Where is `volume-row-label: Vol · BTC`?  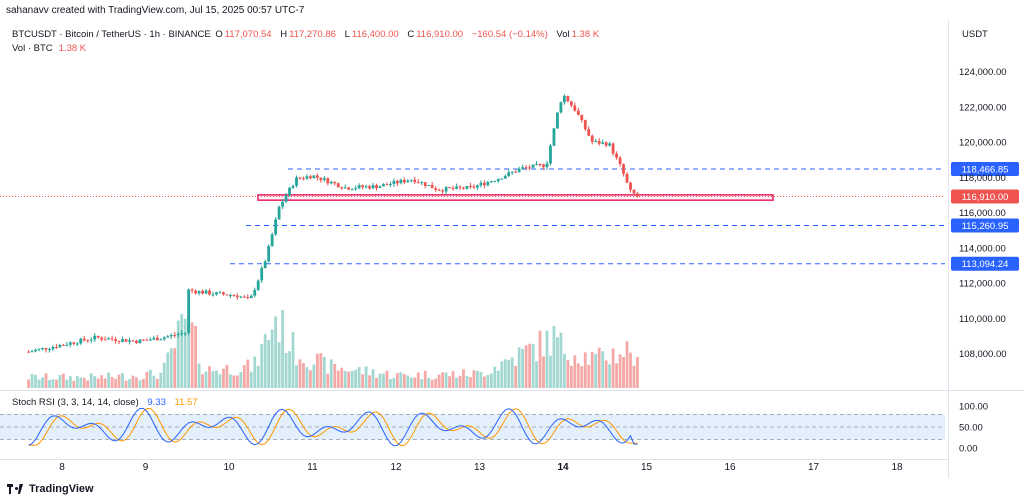
volume-row-label: Vol · BTC is located at coordinates (32, 48).